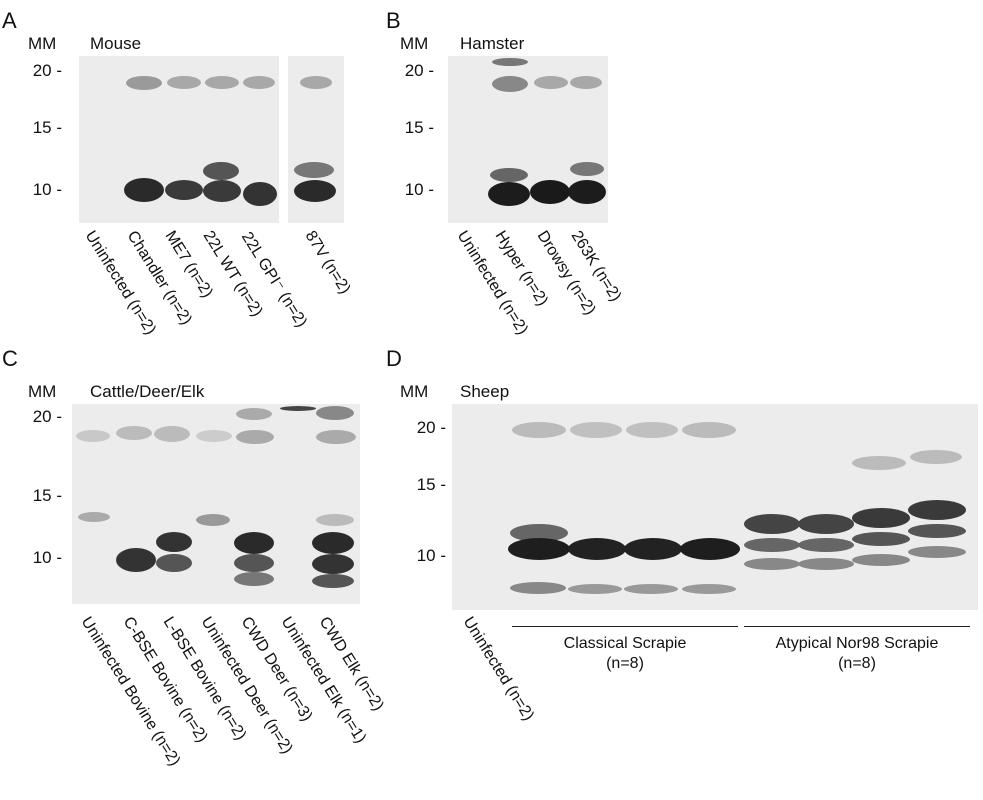  Describe the element at coordinates (147, 391) in the screenshot. I see `species-label: Cattle/Deer/Elk` at that location.